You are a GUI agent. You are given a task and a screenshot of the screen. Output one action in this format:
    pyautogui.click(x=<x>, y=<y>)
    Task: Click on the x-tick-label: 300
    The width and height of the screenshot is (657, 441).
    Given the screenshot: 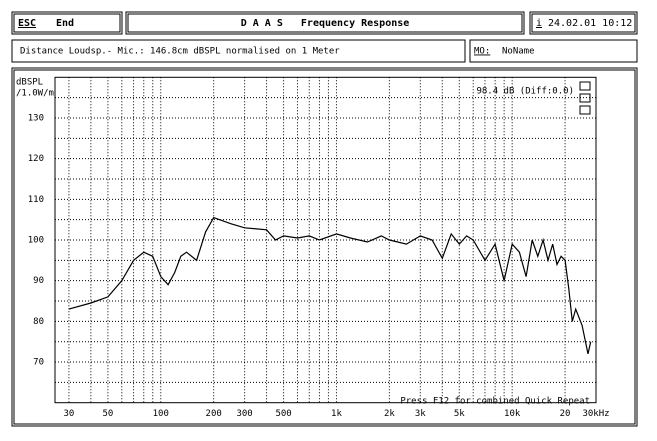 What is the action you would take?
    pyautogui.click(x=244, y=414)
    